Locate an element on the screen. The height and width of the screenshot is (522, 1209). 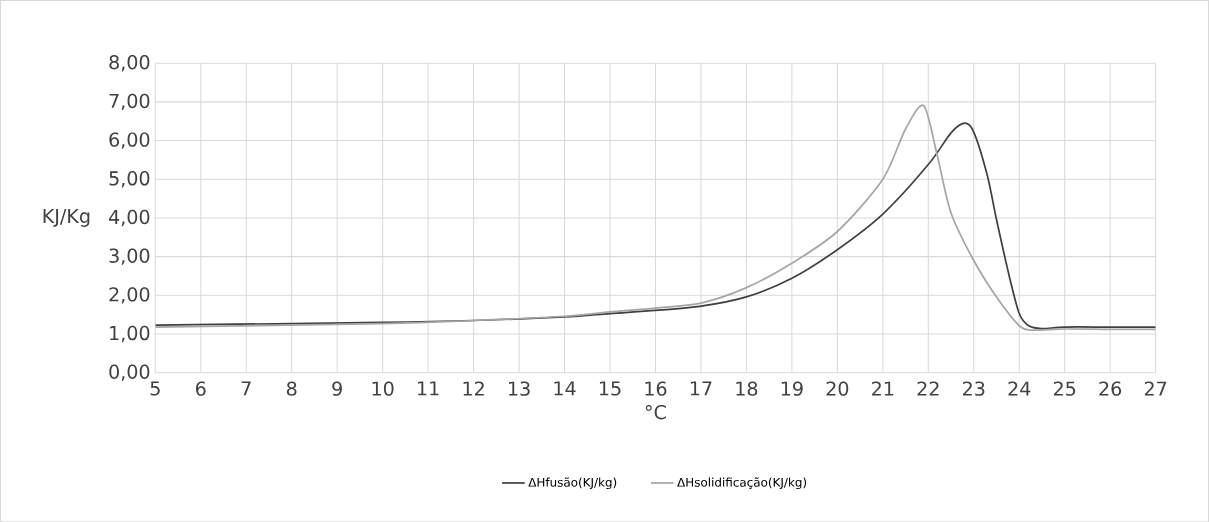
x-tick-label: 12 is located at coordinates (473, 388).